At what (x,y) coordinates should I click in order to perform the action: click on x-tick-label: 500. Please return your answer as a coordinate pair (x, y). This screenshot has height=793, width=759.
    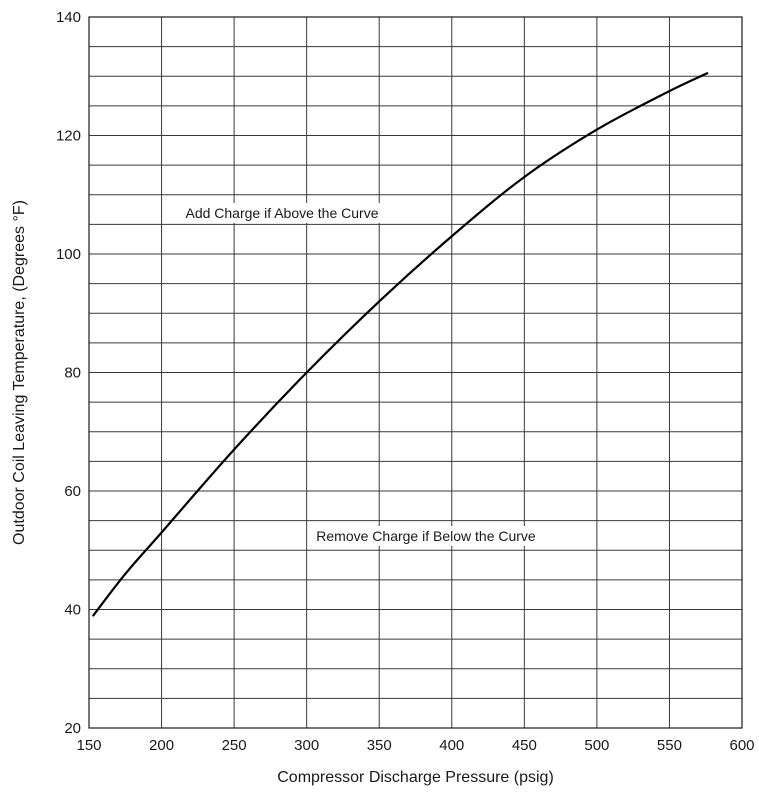
    Looking at the image, I should click on (596, 745).